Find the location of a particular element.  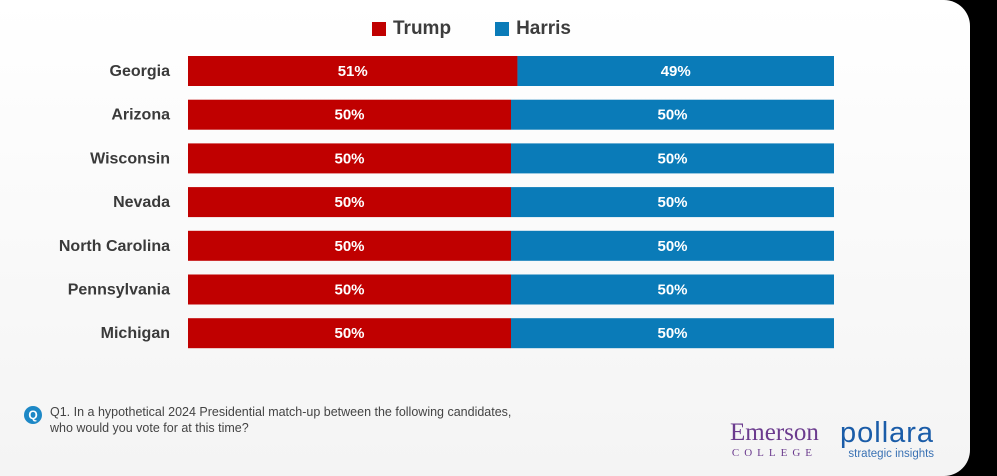

value-label-trump-nevada: 50% is located at coordinates (349, 202).